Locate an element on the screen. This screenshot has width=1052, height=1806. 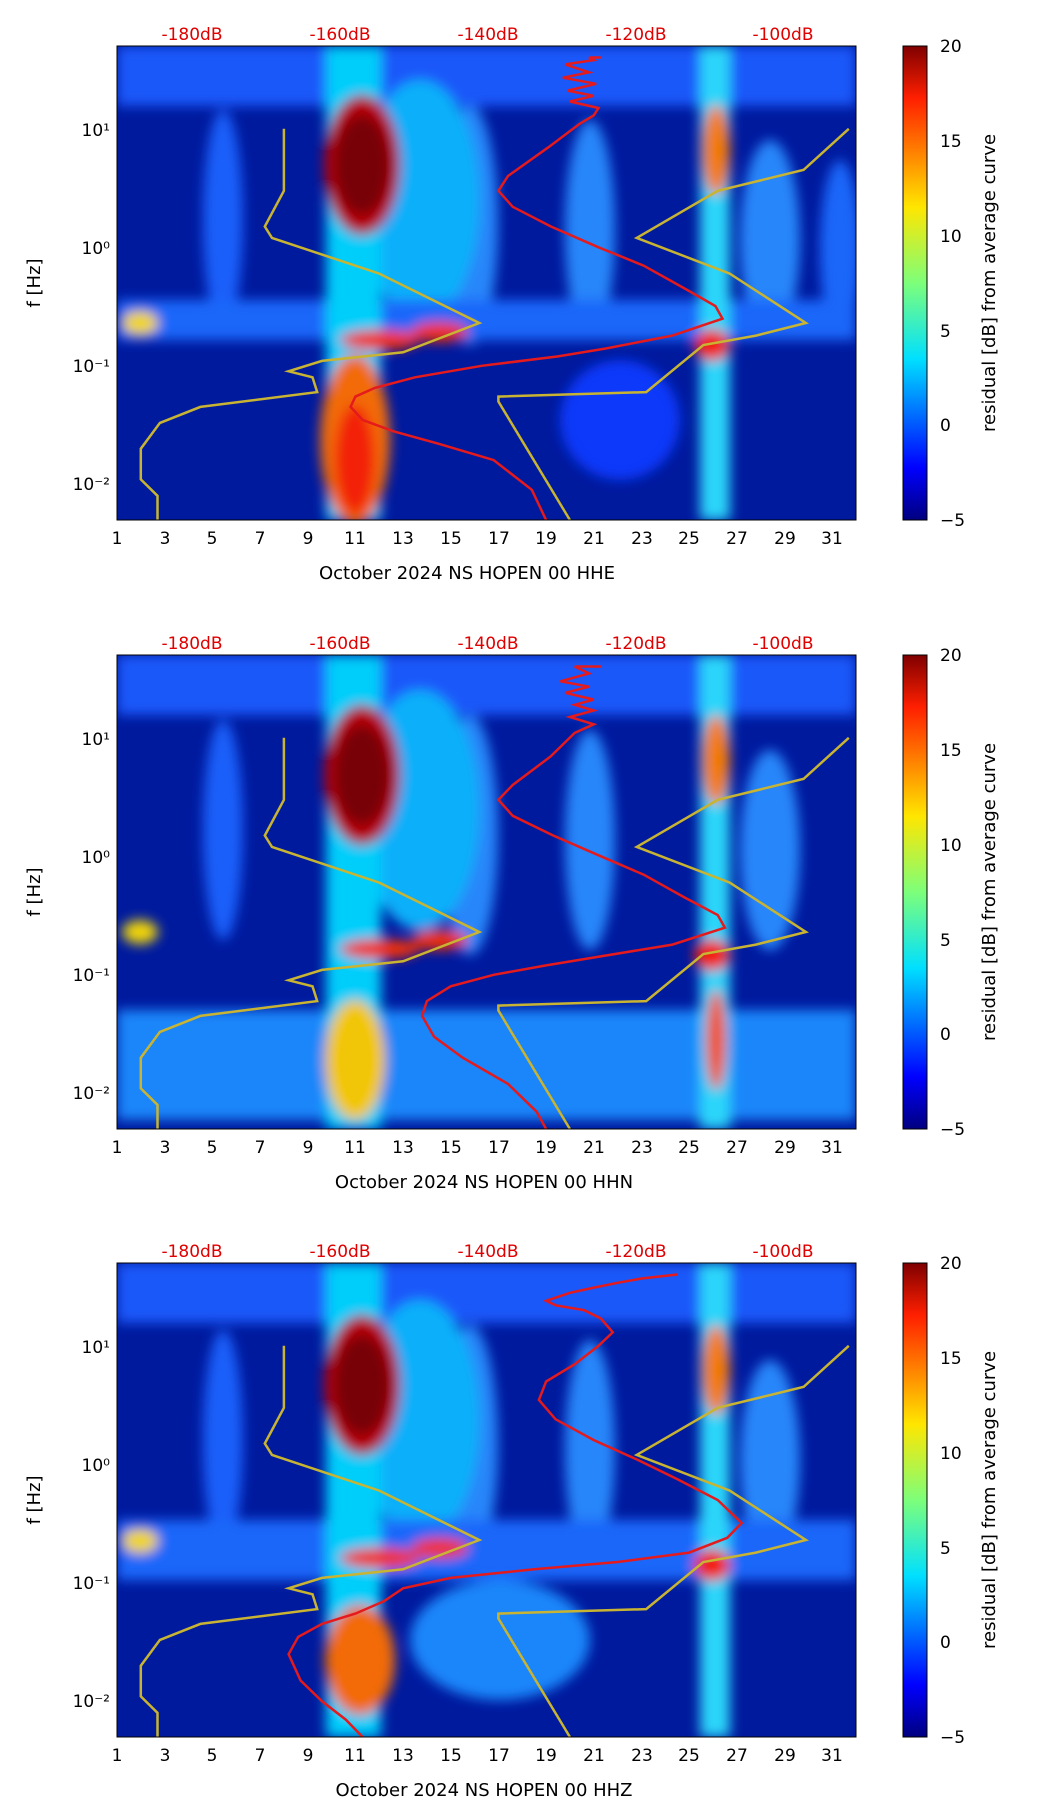
colorbar-gradient-hhe is located at coordinates (915, 283).